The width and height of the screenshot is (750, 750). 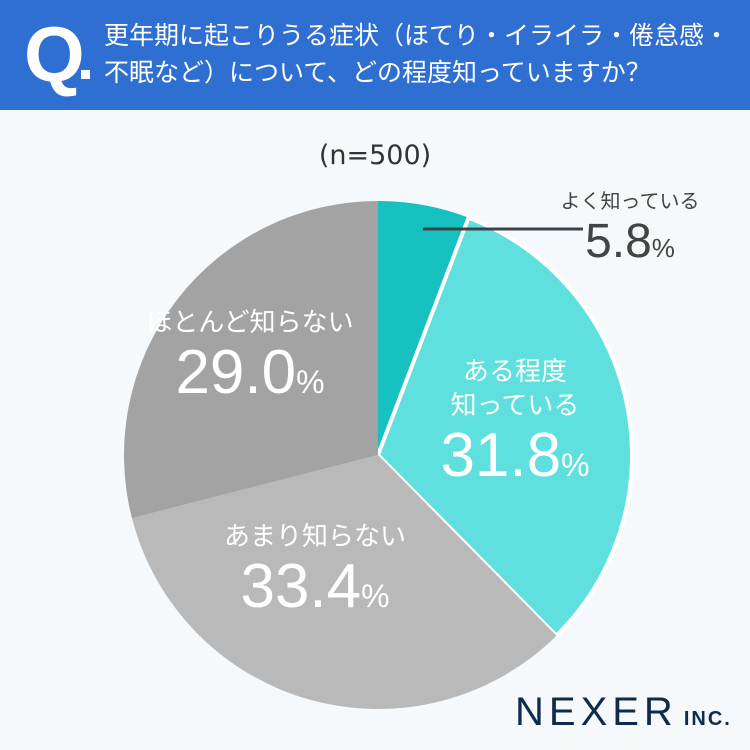 I want to click on label-value: 5.8%, so click(x=630, y=241).